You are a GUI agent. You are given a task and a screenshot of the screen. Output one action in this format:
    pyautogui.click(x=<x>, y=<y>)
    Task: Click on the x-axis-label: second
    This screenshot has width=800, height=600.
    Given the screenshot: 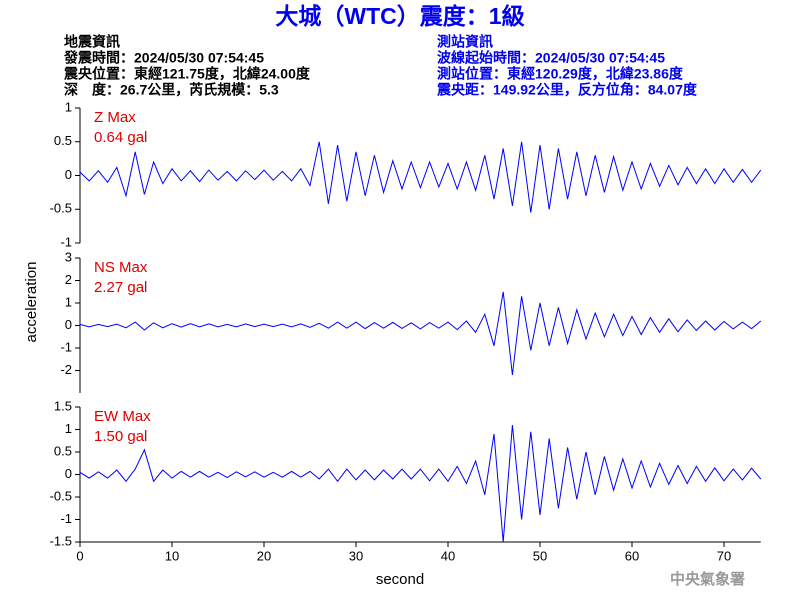 What is the action you would take?
    pyautogui.click(x=400, y=579)
    